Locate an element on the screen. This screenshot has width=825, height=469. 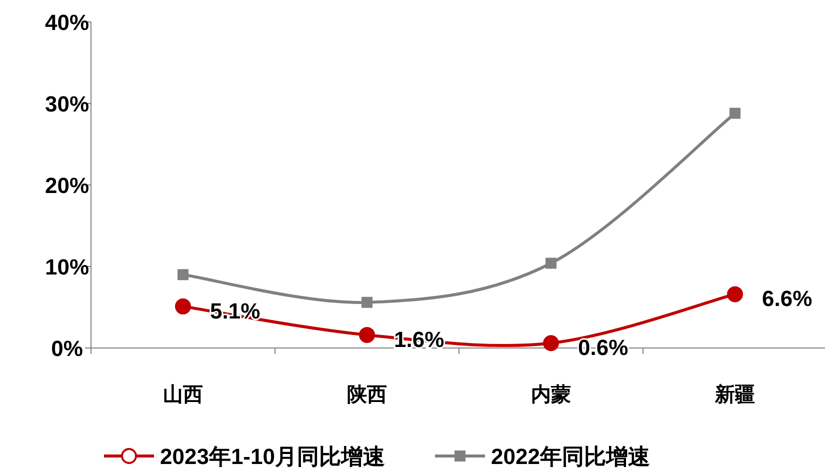
data-label: 0.6% is located at coordinates (603, 347).